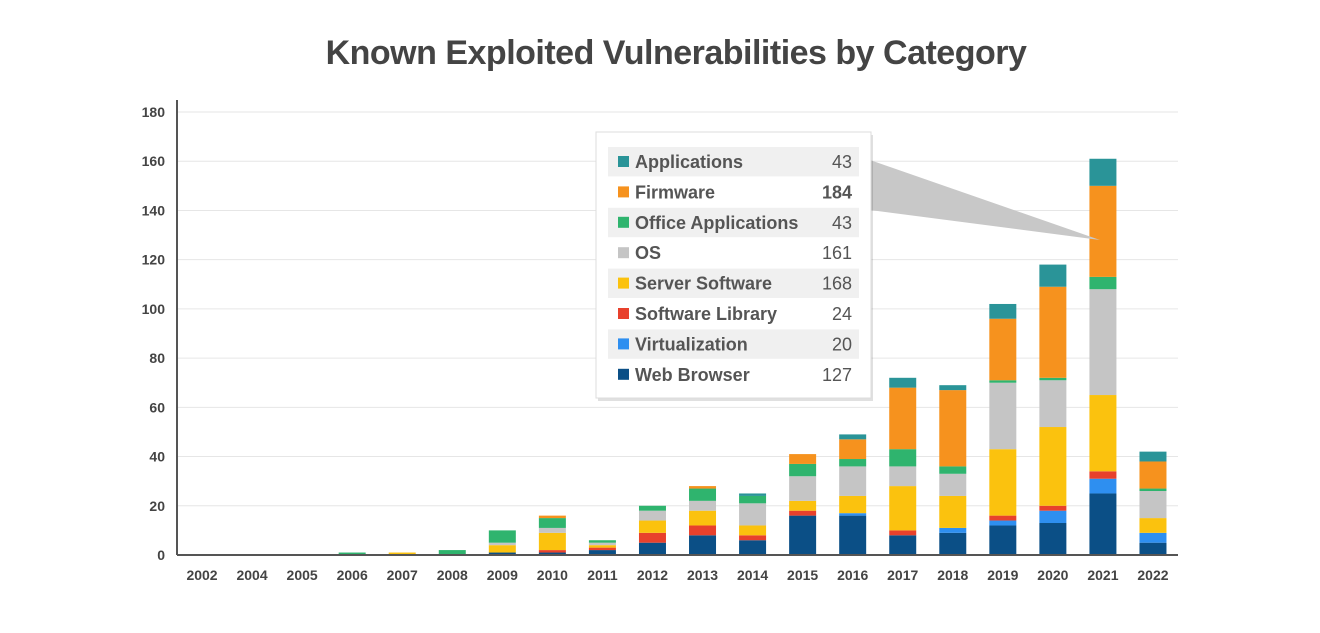 Image resolution: width=1320 pixels, height=633 pixels. What do you see at coordinates (703, 520) in the screenshot?
I see `bar-stack-2013` at bounding box center [703, 520].